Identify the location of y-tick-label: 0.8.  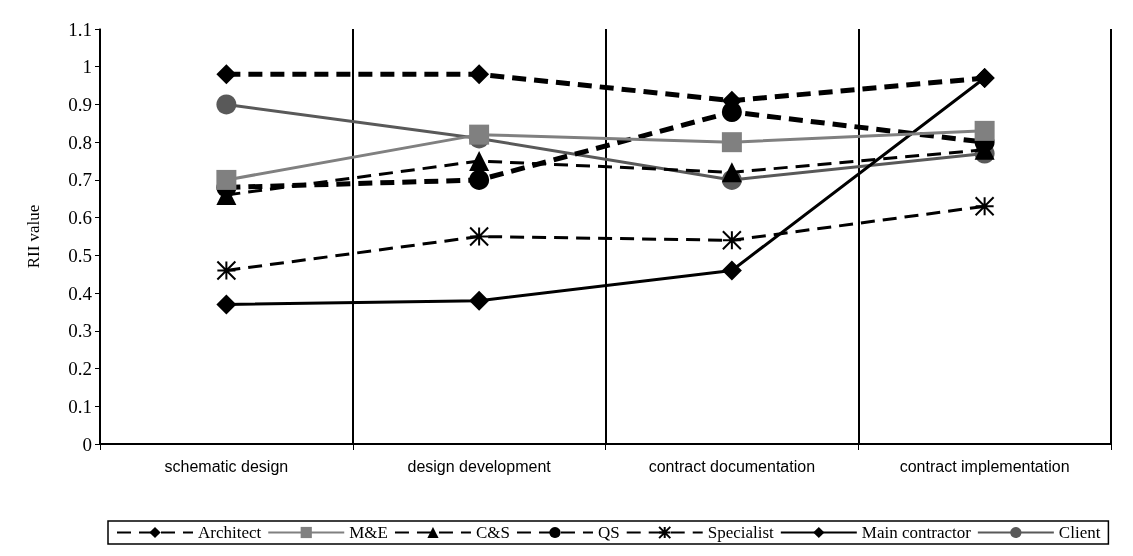
(80, 142).